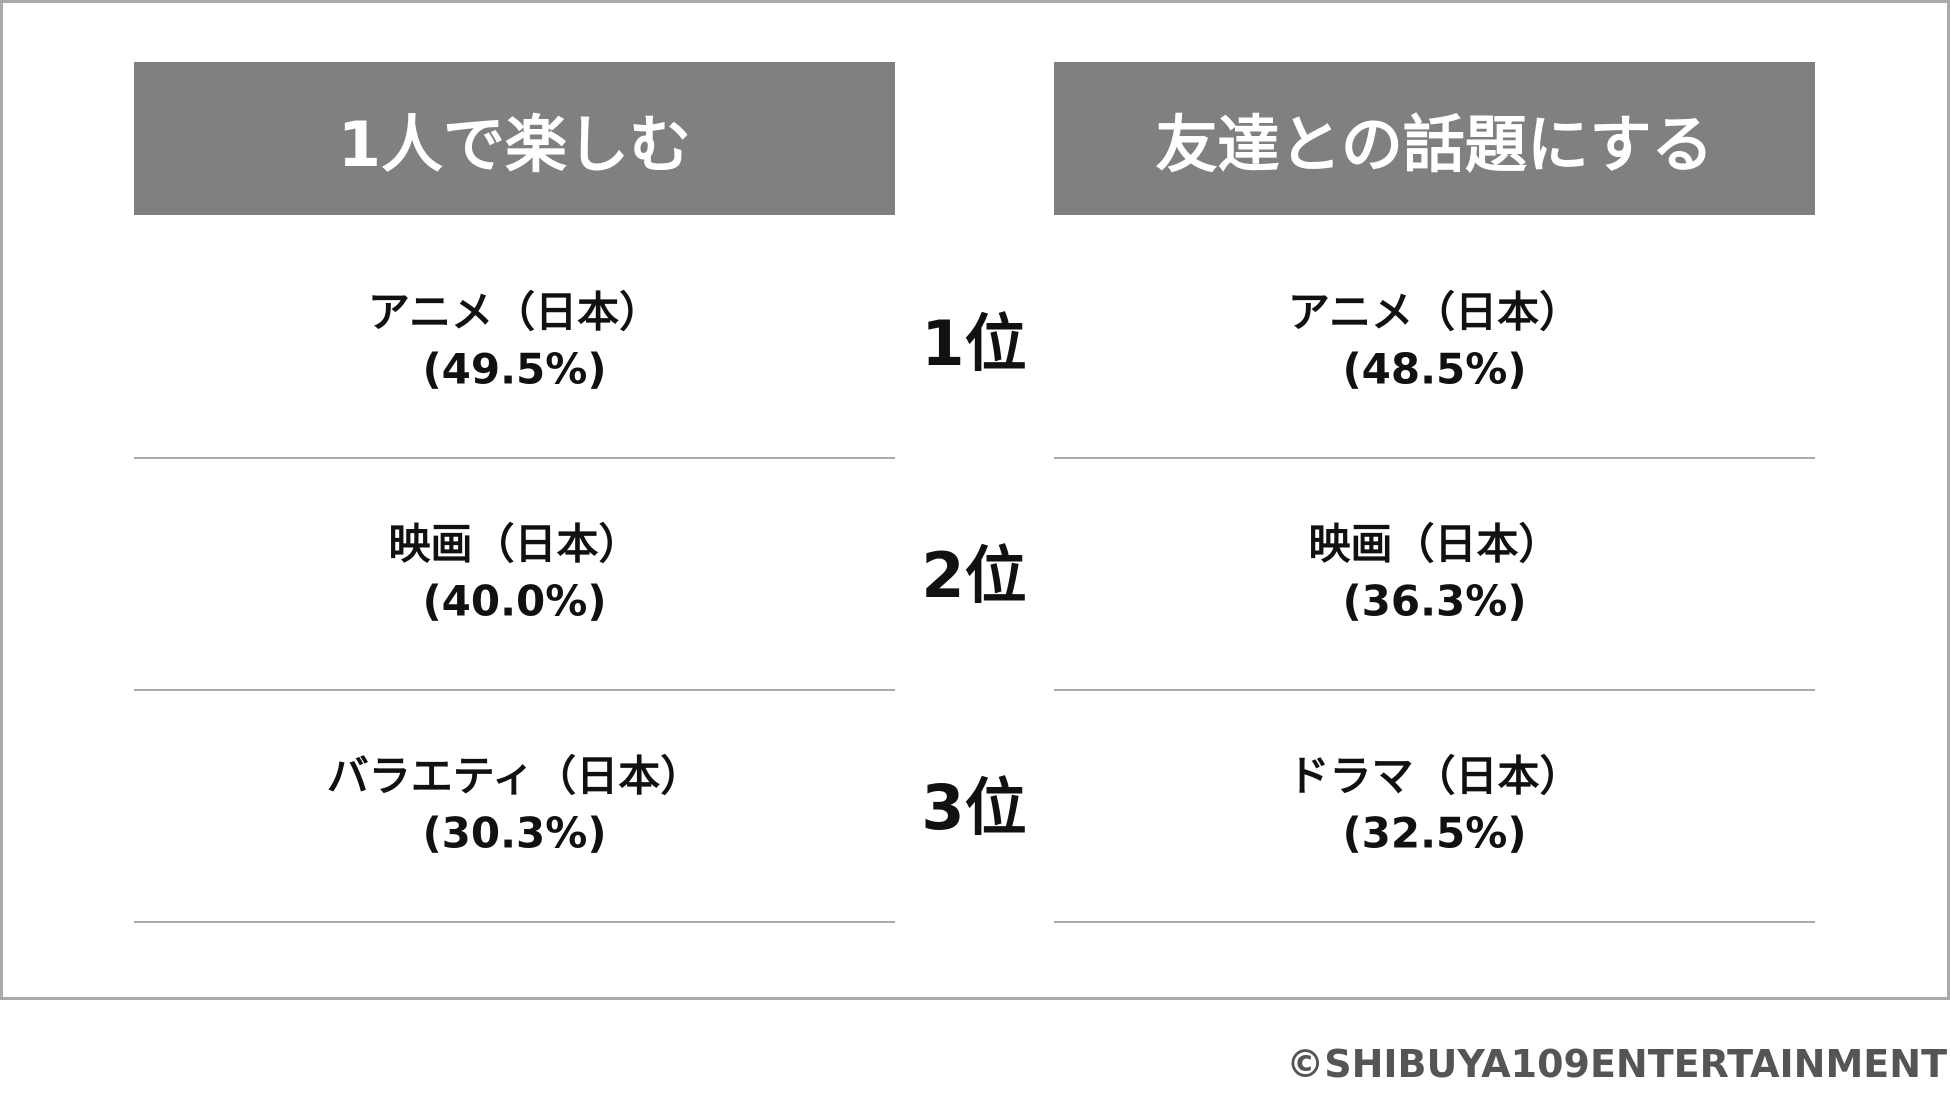 The height and width of the screenshot is (1095, 1950). What do you see at coordinates (974, 575) in the screenshot?
I see `rank-label: 2位` at bounding box center [974, 575].